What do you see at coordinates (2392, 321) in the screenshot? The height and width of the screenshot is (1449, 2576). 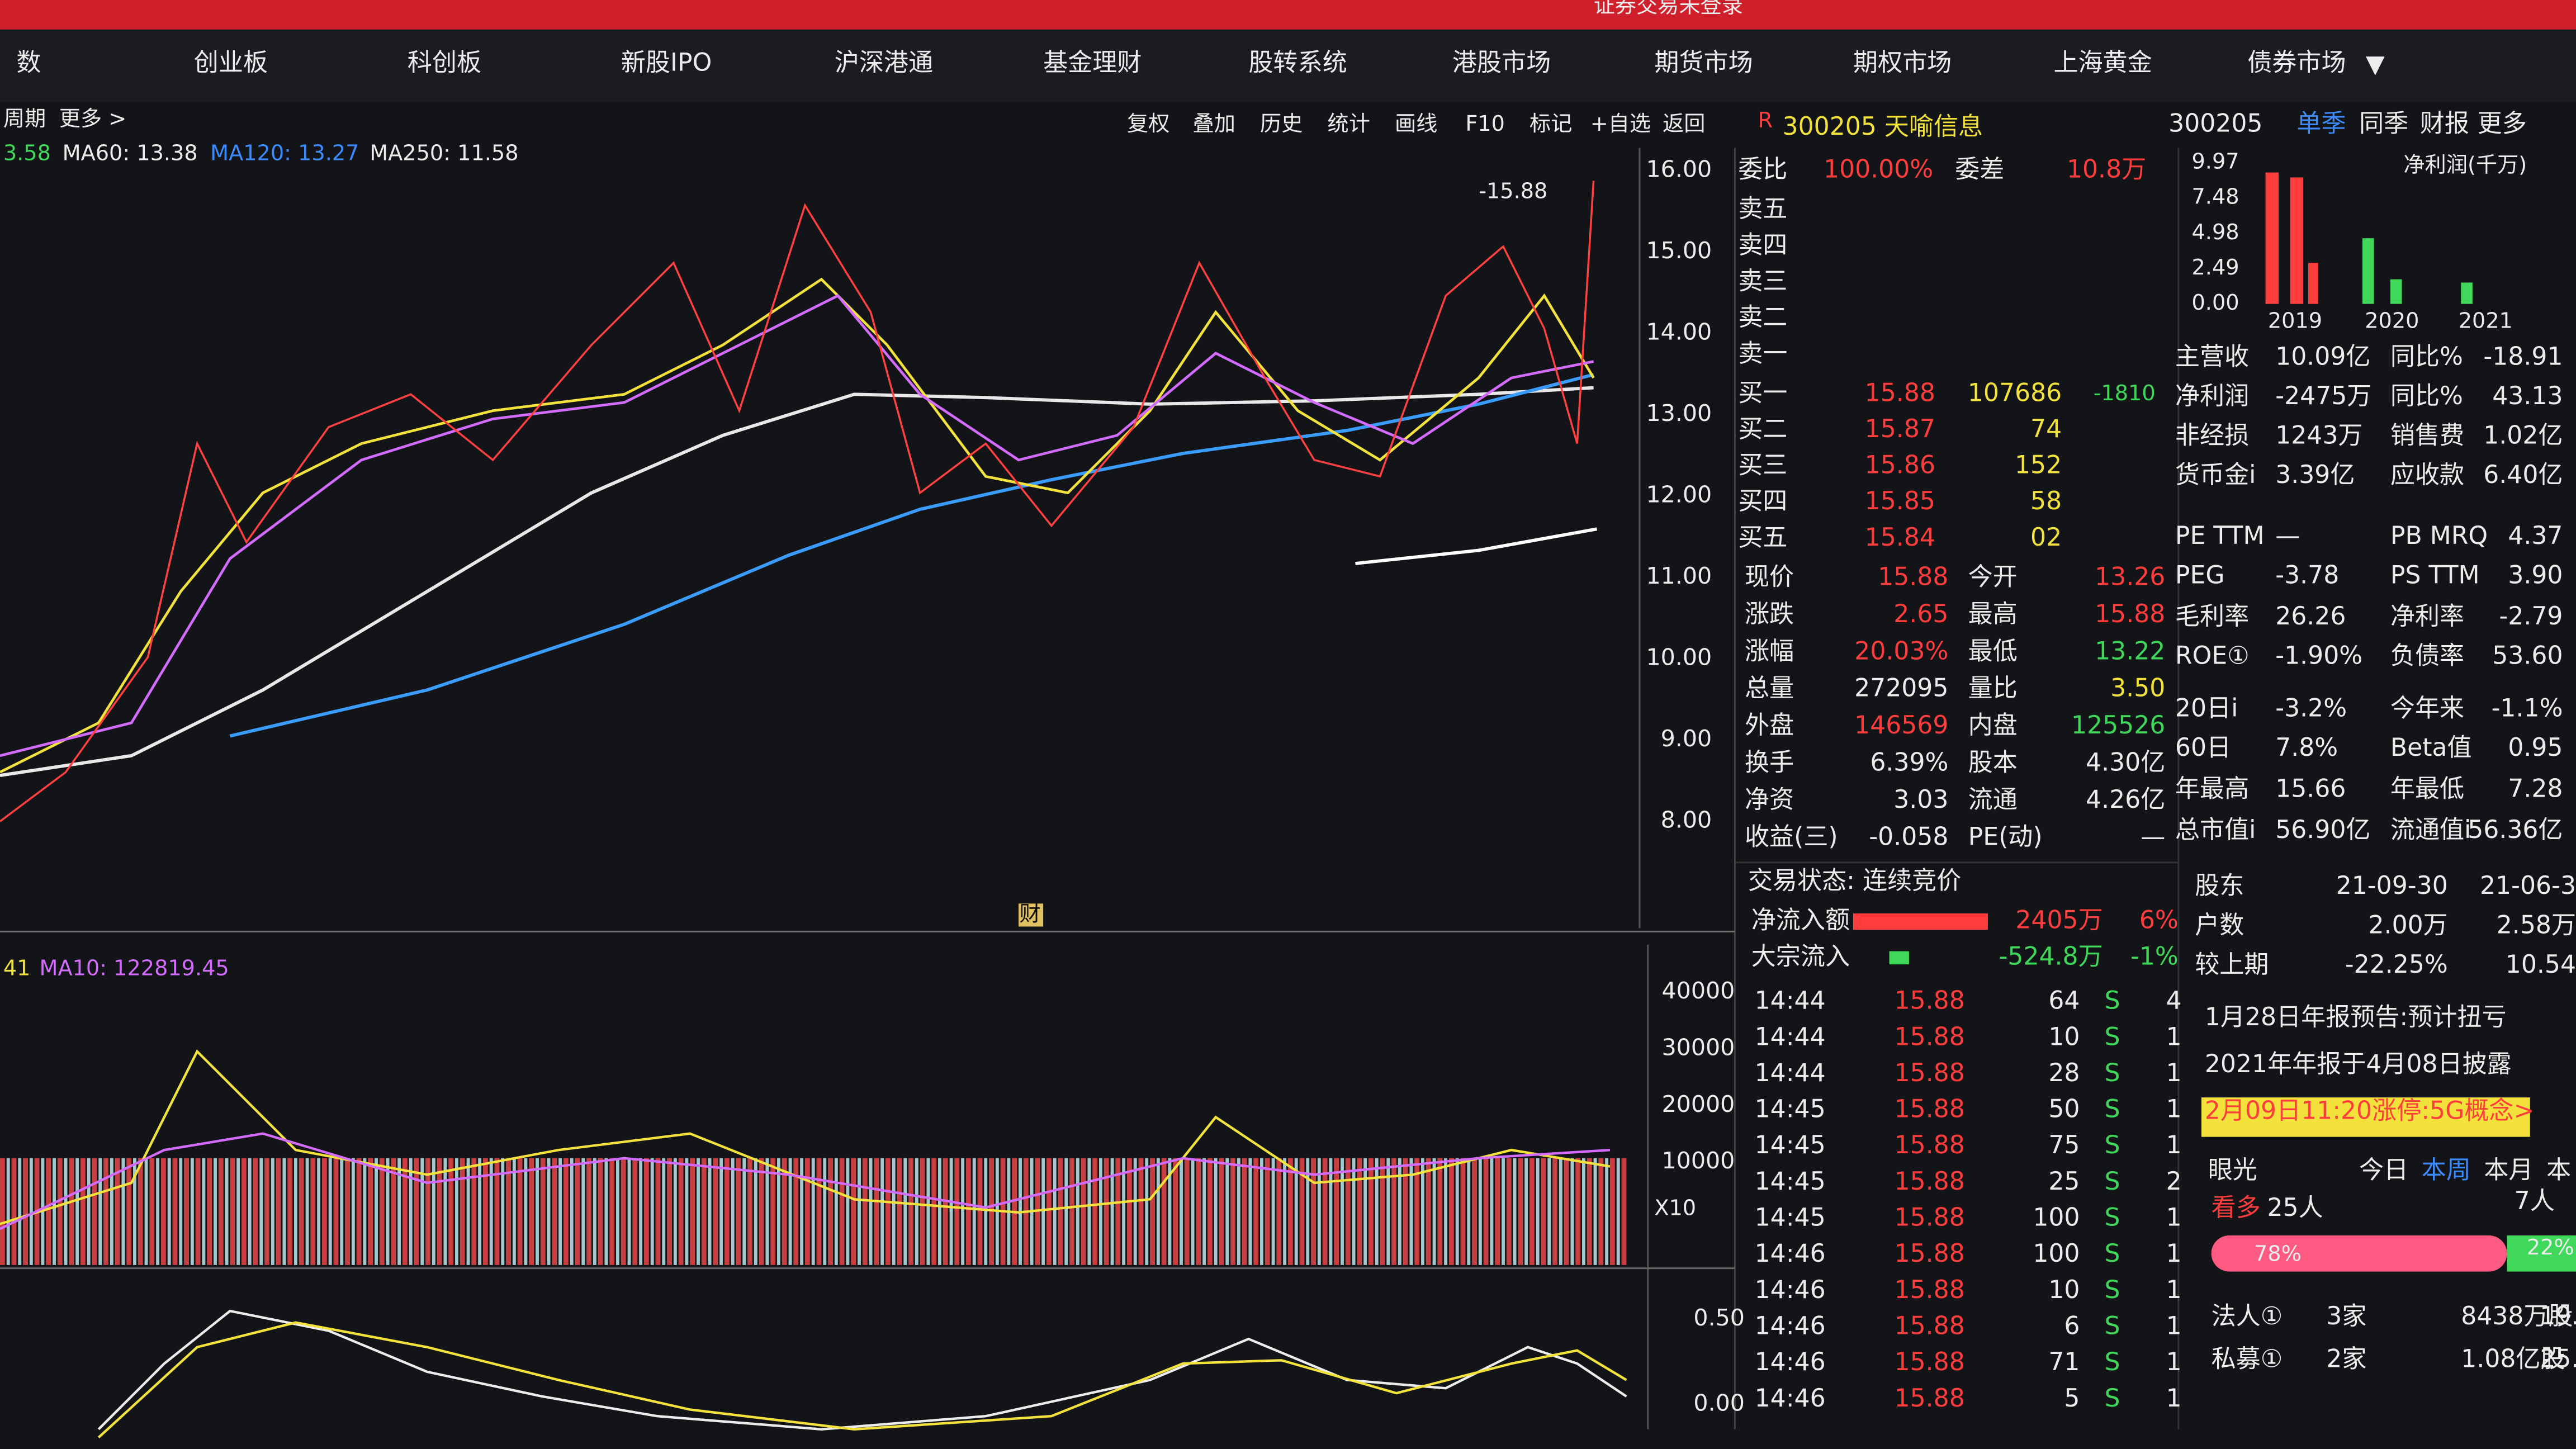 I see `mini-year: 2020` at bounding box center [2392, 321].